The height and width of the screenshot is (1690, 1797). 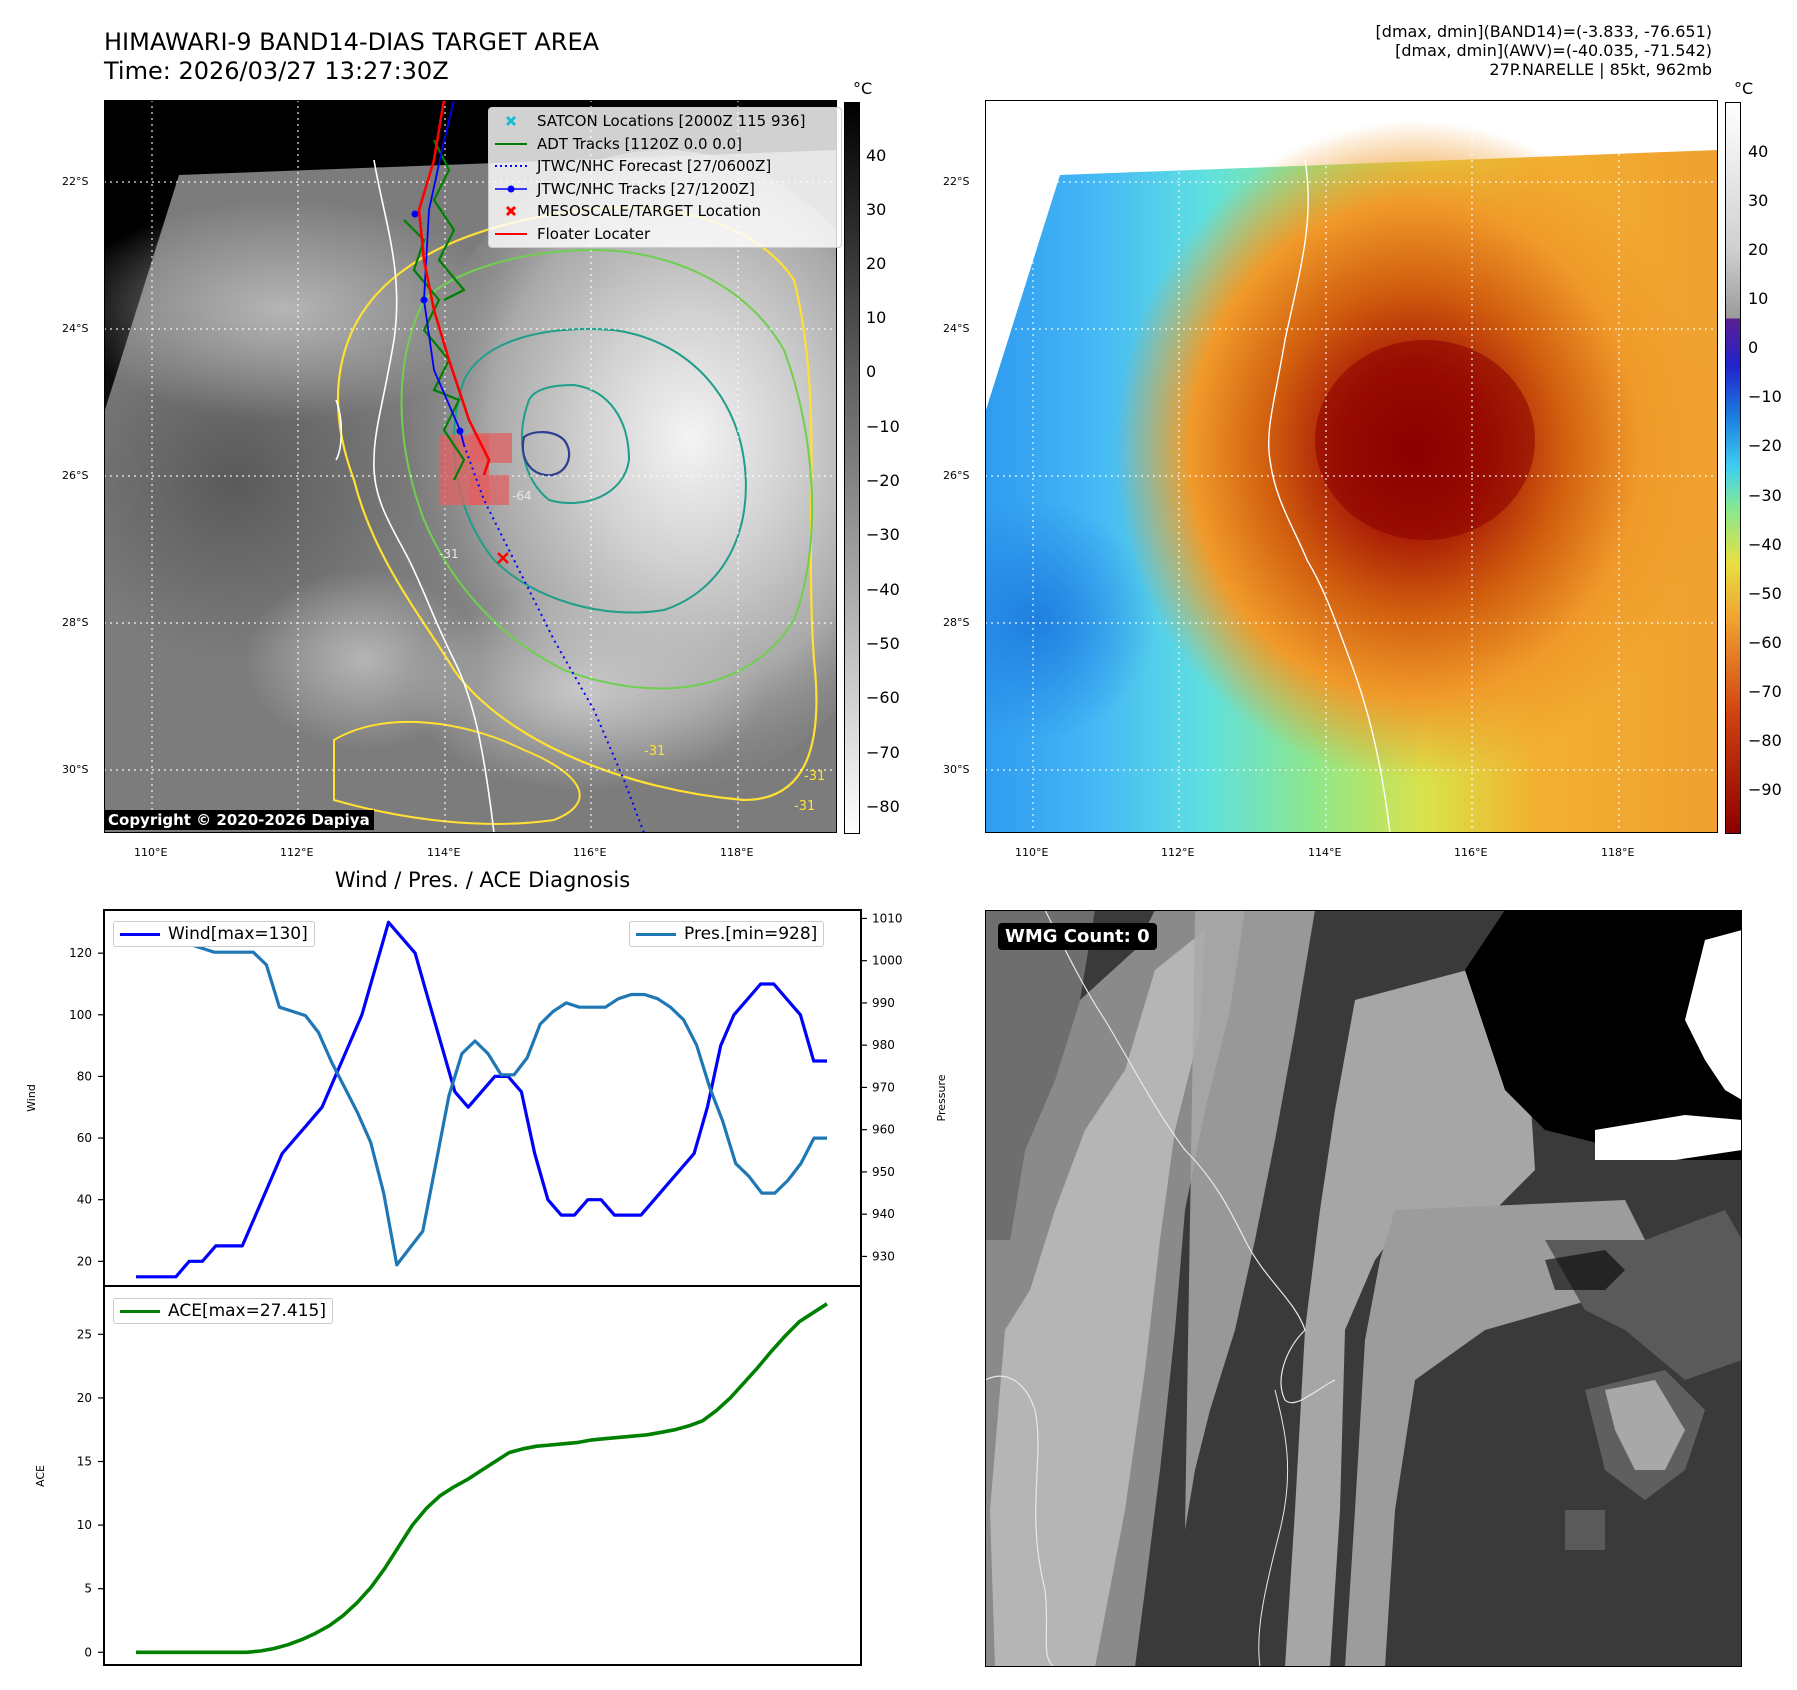 I want to click on ace-tick-label: 25, so click(x=84, y=1334).